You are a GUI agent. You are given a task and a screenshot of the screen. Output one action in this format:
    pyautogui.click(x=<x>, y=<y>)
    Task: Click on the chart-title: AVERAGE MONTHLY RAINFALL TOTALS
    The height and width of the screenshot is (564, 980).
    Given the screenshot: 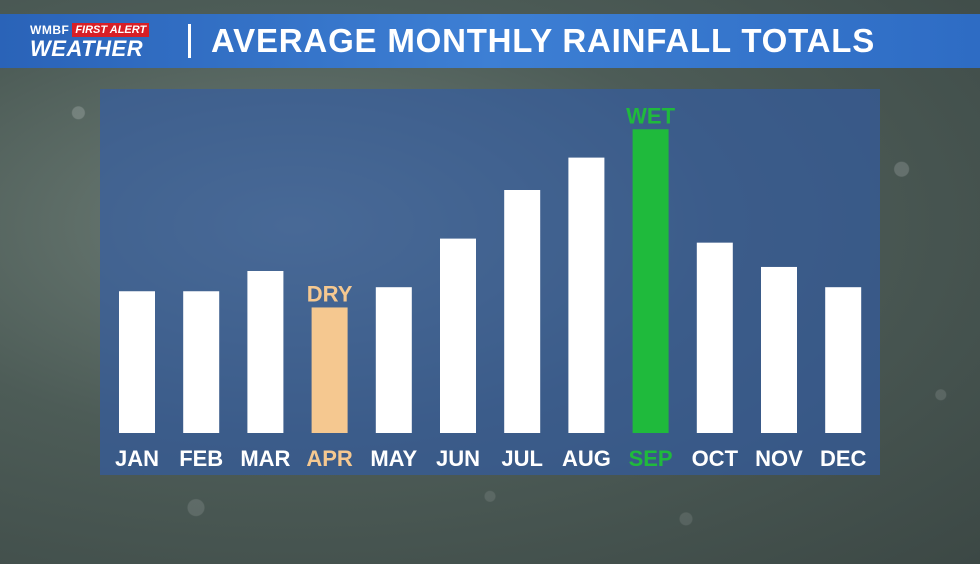 What is the action you would take?
    pyautogui.click(x=543, y=40)
    